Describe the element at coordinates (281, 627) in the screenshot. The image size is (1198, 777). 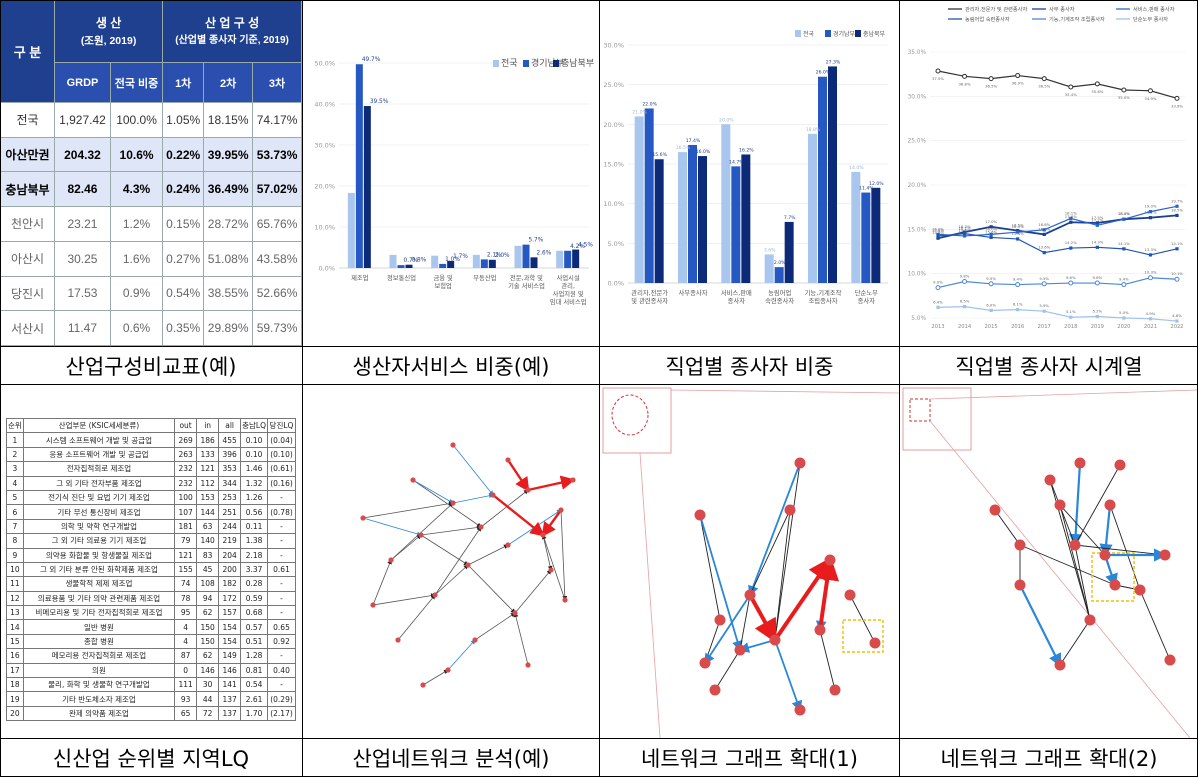
I see `lq-cell: 0.65` at that location.